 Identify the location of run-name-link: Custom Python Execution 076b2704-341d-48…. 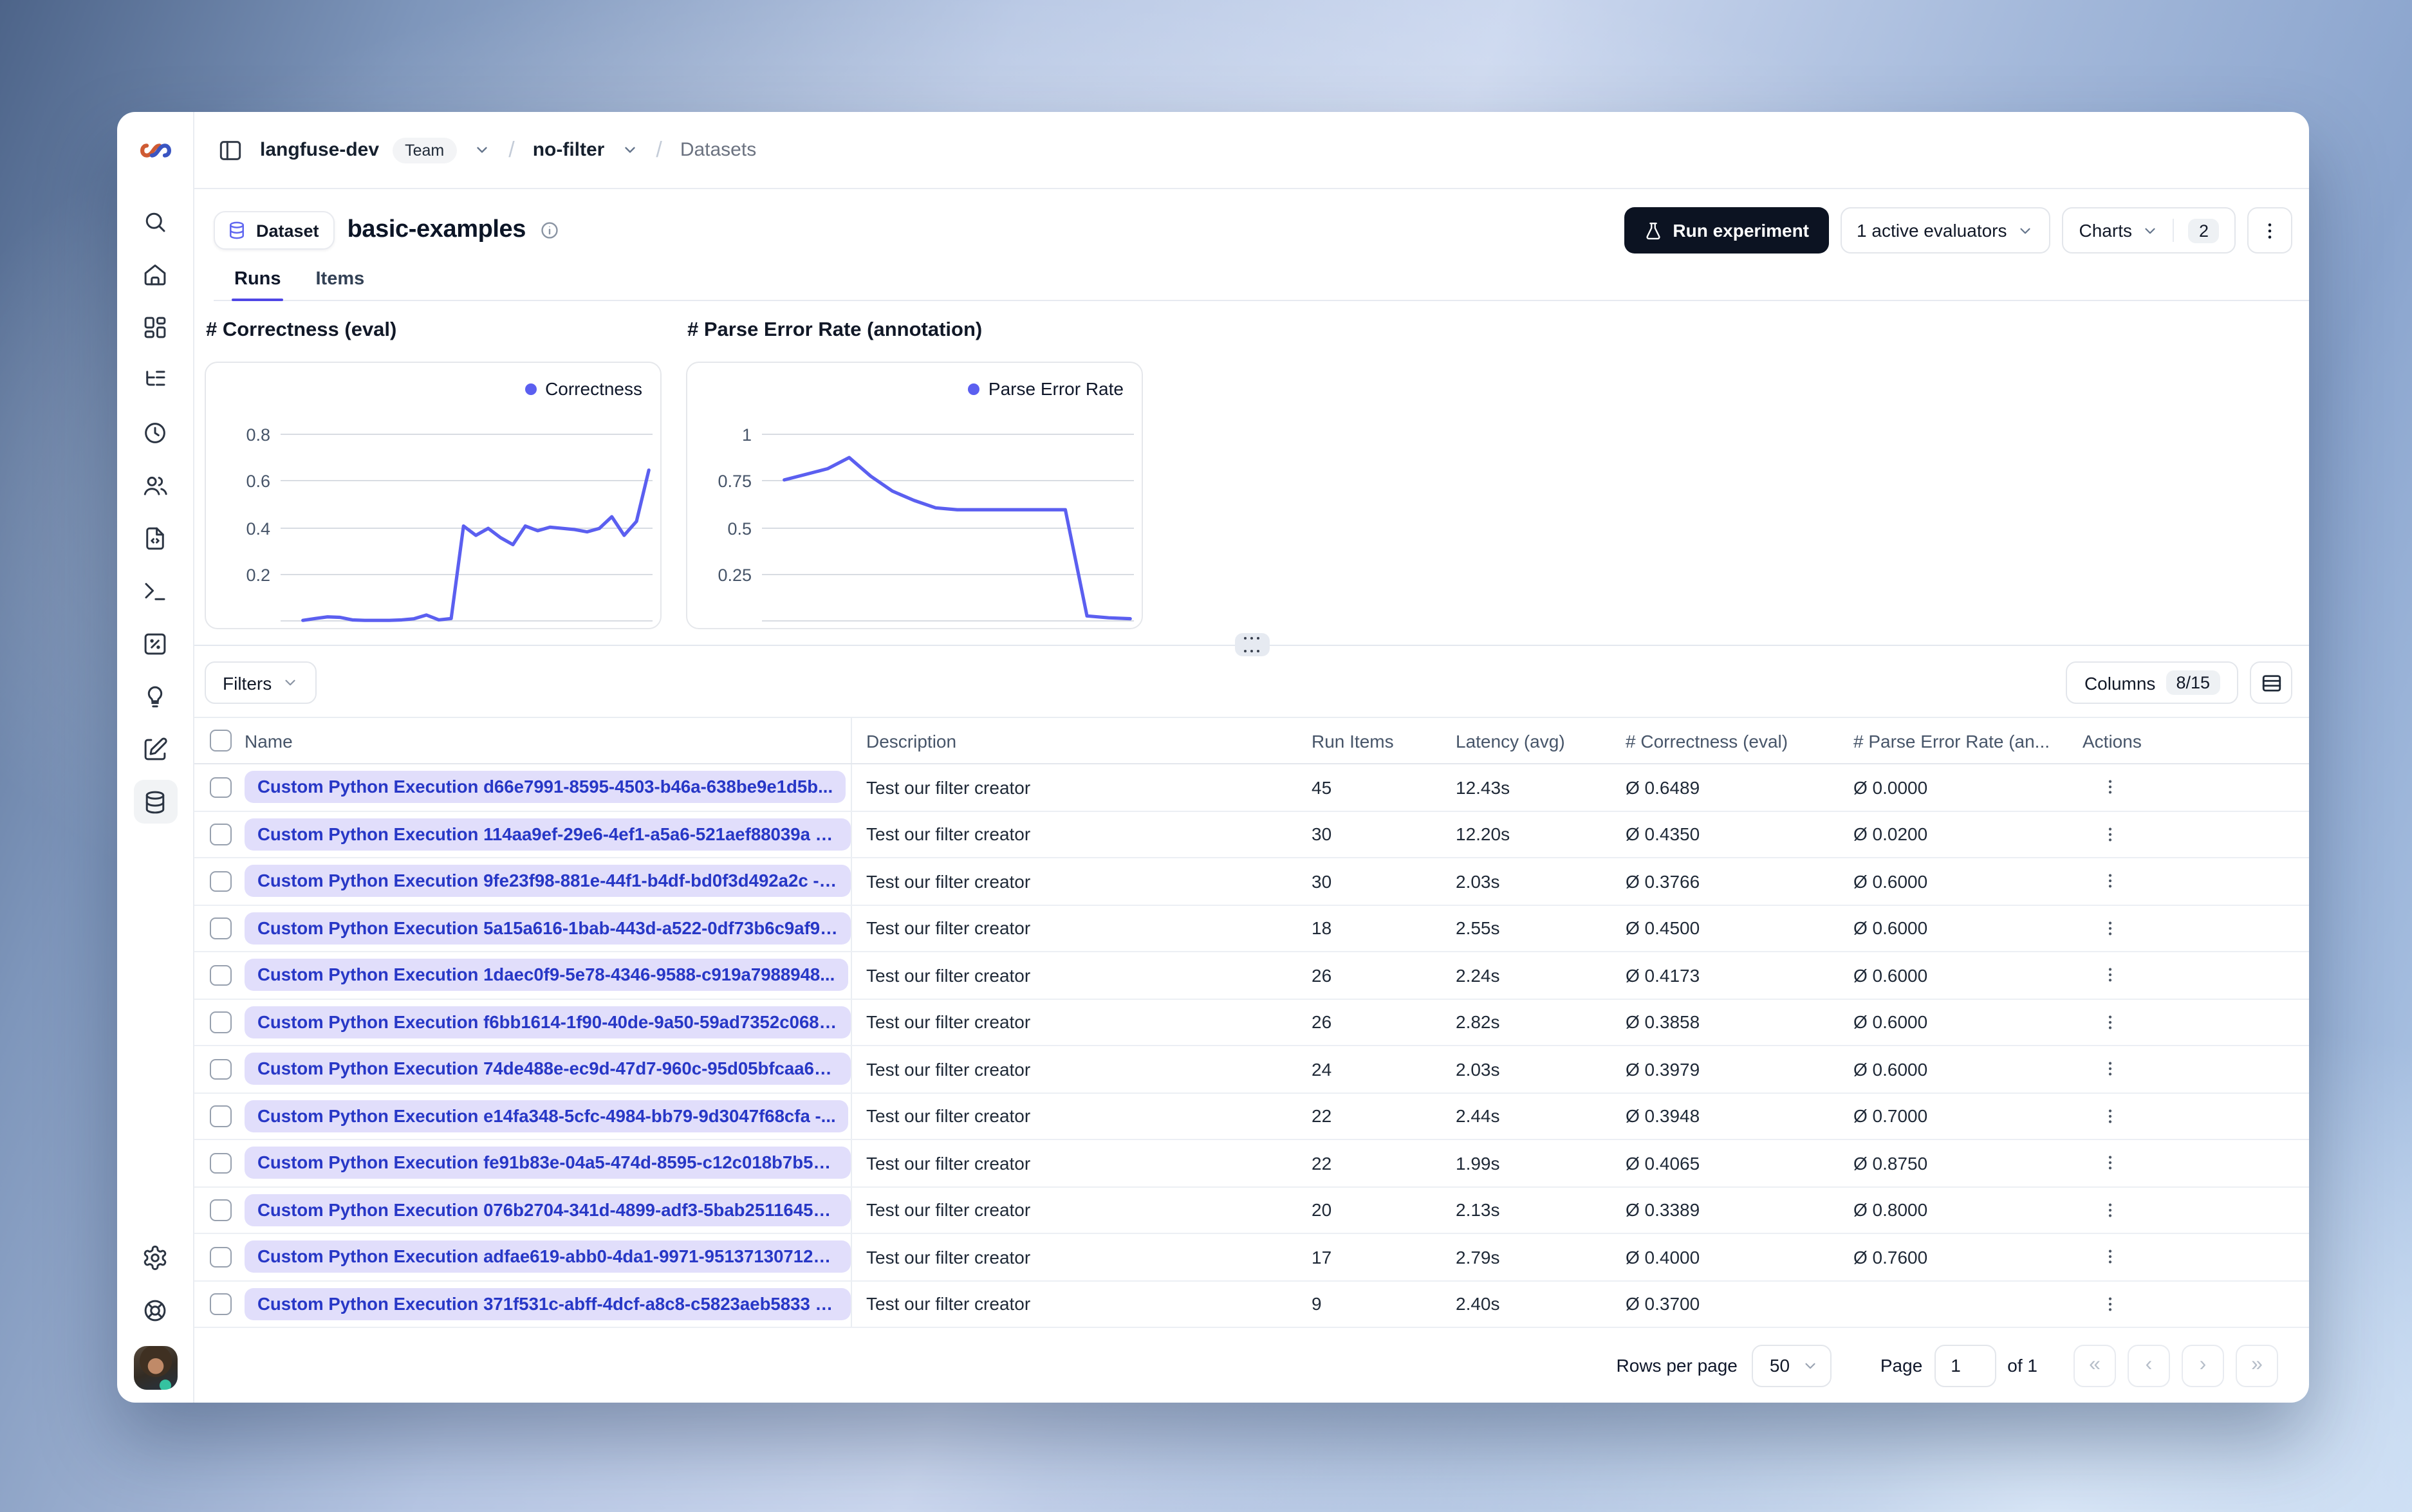
(548, 1210).